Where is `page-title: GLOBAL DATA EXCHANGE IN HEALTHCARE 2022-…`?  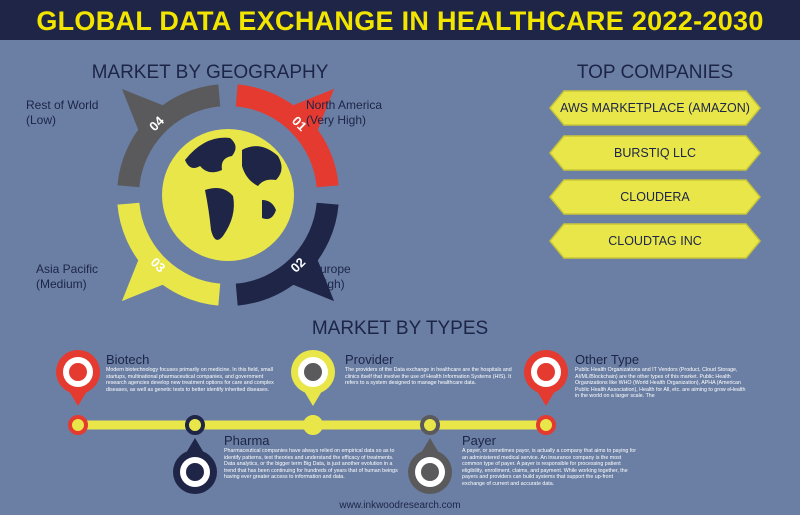
page-title: GLOBAL DATA EXCHANGE IN HEALTHCARE 2022-… is located at coordinates (400, 21).